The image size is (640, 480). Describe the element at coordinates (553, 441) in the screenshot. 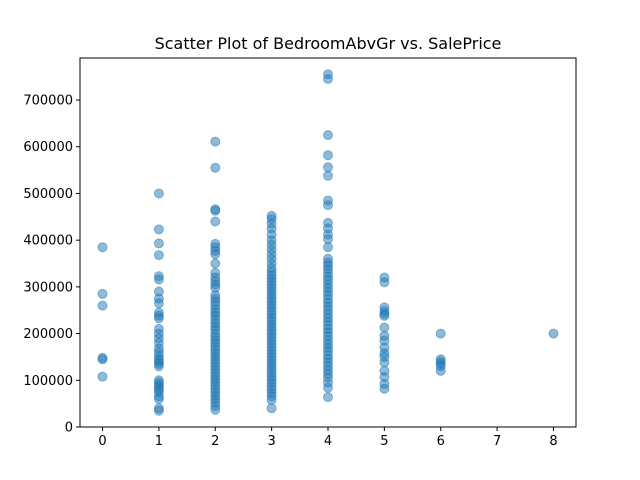

I see `x-tick-label: 8` at that location.